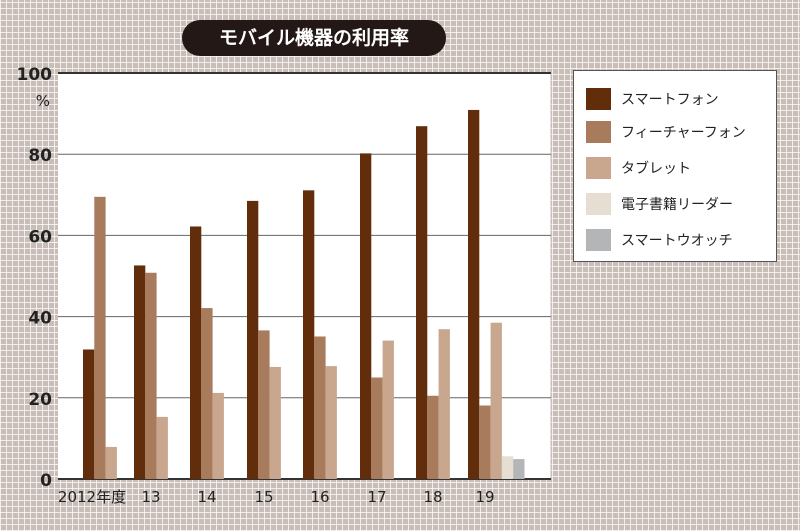 The width and height of the screenshot is (800, 531). Describe the element at coordinates (683, 133) in the screenshot. I see `legend-label: フィーチャーフォン` at that location.